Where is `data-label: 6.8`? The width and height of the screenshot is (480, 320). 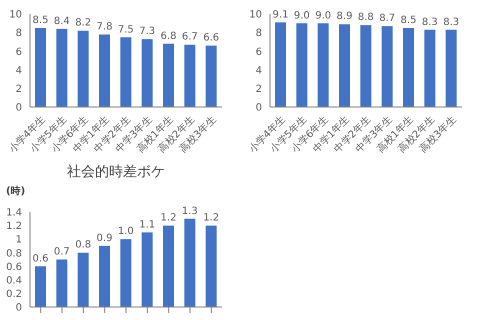 data-label: 6.8 is located at coordinates (168, 36).